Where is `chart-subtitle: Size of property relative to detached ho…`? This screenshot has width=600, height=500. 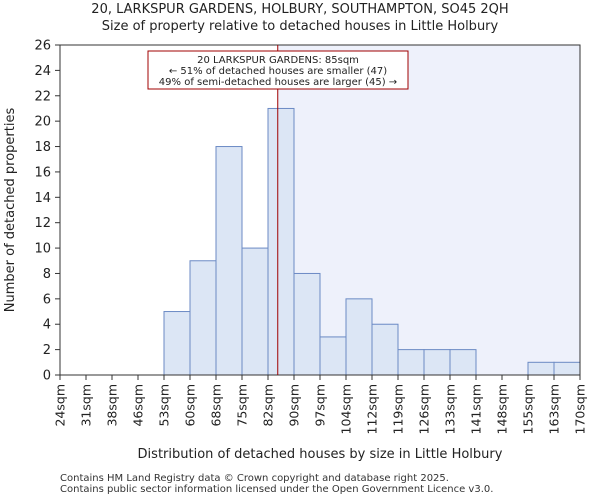 chart-subtitle: Size of property relative to detached ho… is located at coordinates (300, 26).